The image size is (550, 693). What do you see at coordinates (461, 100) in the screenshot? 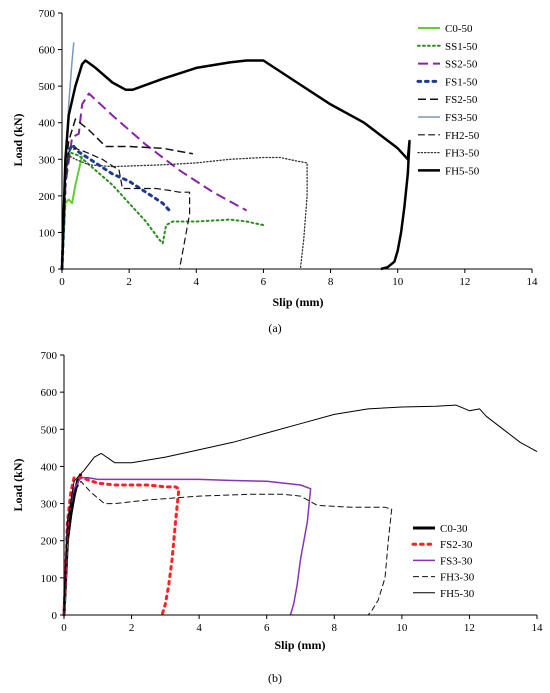
I see `legend-label-fs2-50: FS2-50` at bounding box center [461, 100].